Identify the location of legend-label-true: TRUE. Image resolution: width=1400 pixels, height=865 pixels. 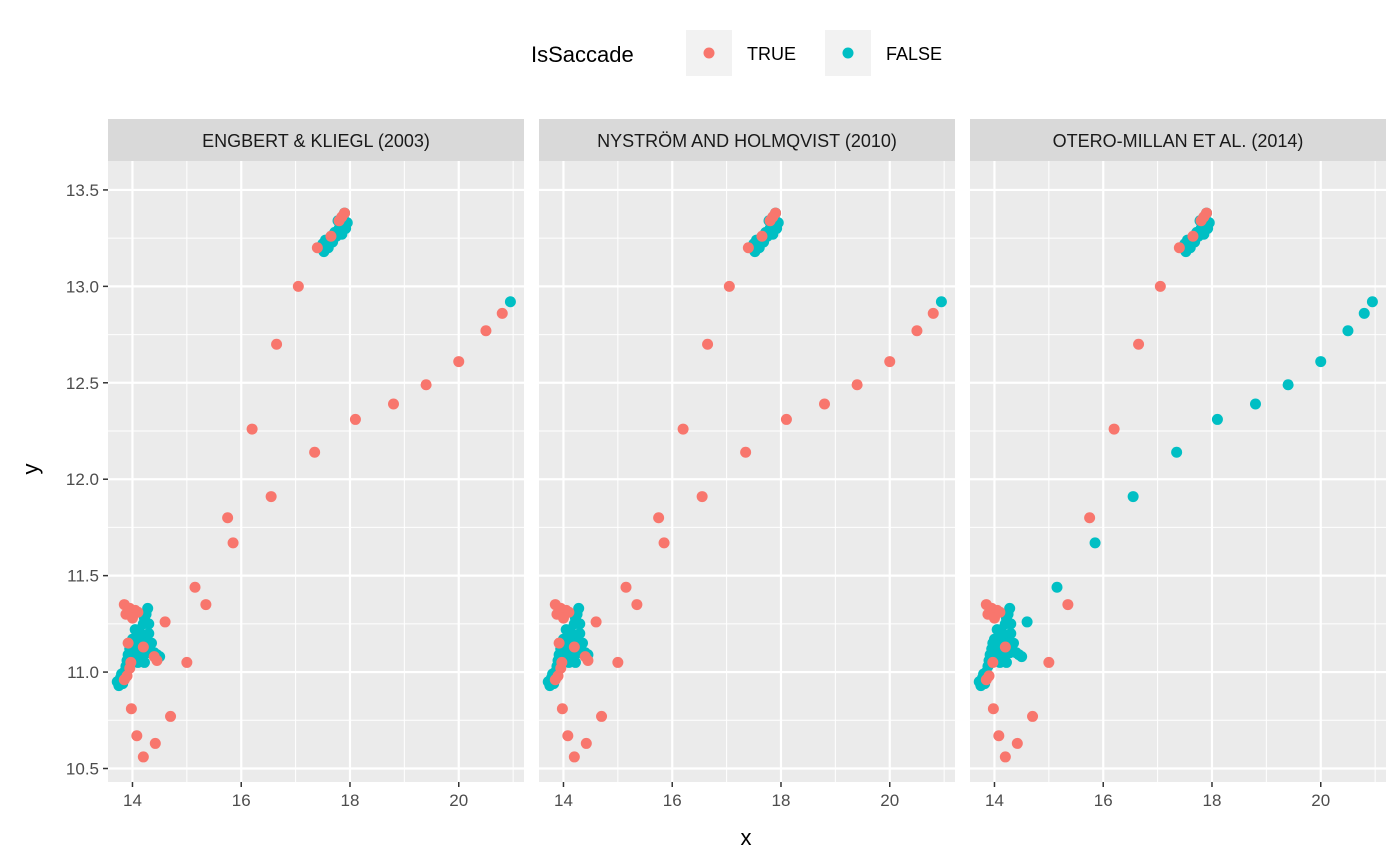
(771, 54).